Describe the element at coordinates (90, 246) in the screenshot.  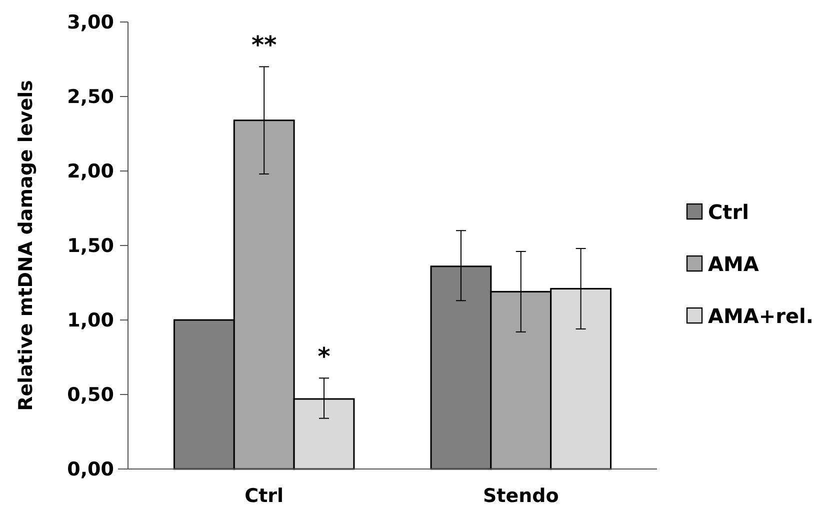
I see `y-tick-label: 1,50` at that location.